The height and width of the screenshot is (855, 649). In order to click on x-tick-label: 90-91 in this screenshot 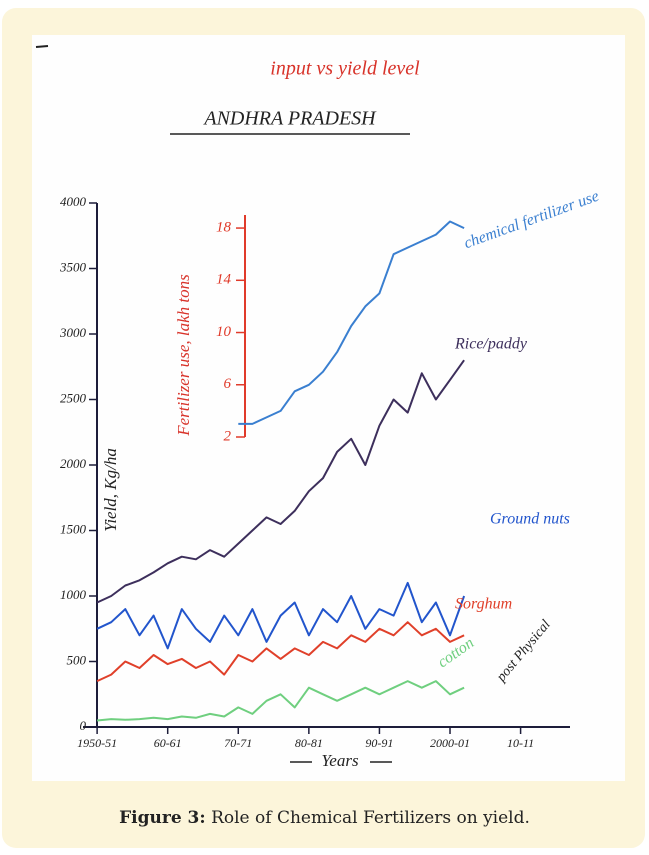, I will do `click(379, 743)`.